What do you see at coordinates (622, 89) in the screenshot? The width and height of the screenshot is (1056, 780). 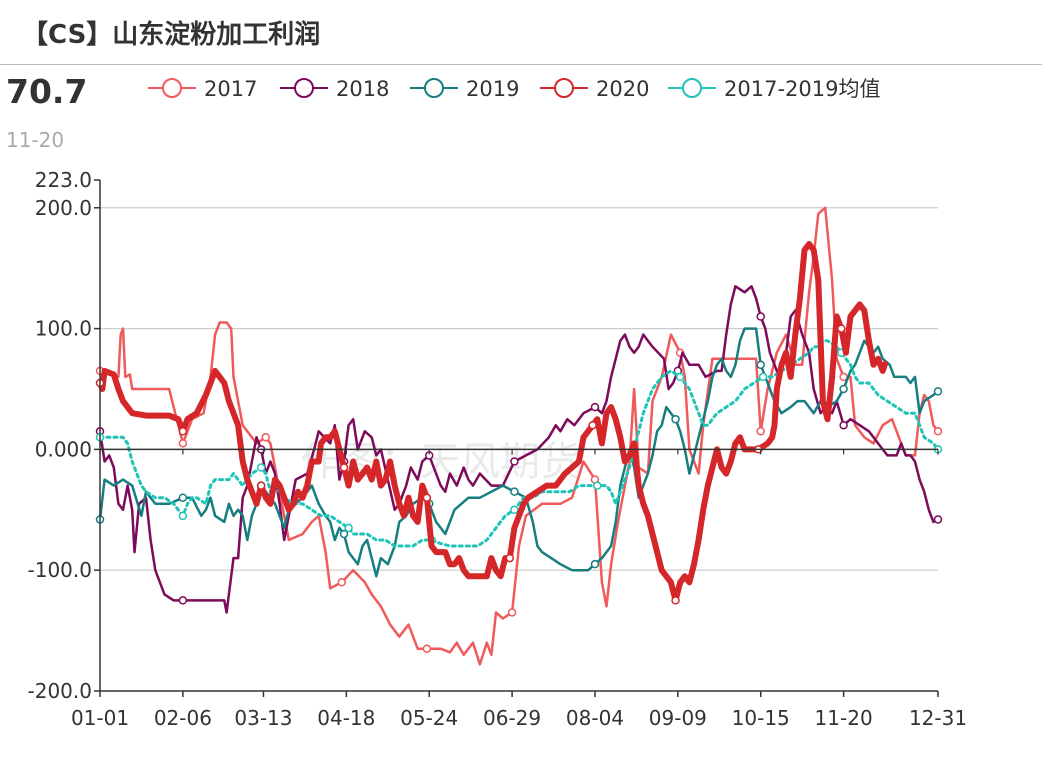 I see `legend-label: 2020` at bounding box center [622, 89].